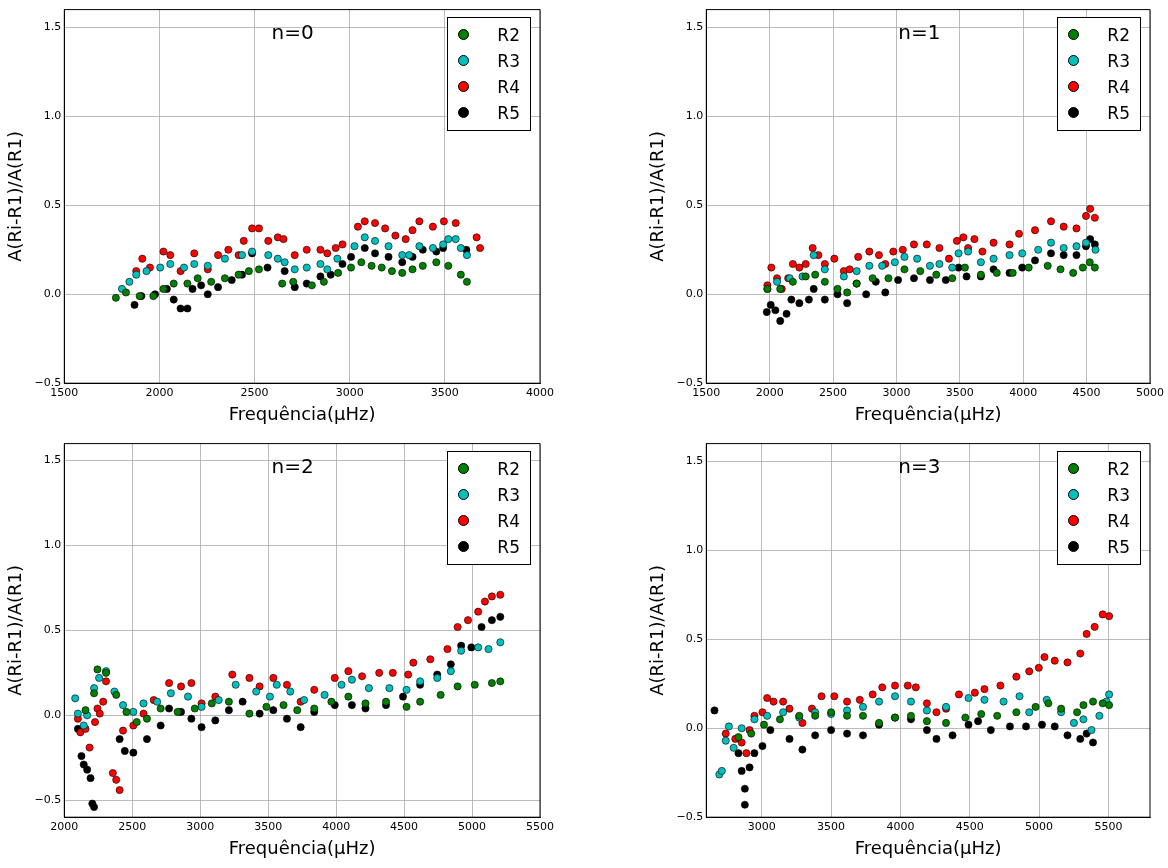 The image size is (1168, 868). I want to click on text: n=0, so click(292, 31).